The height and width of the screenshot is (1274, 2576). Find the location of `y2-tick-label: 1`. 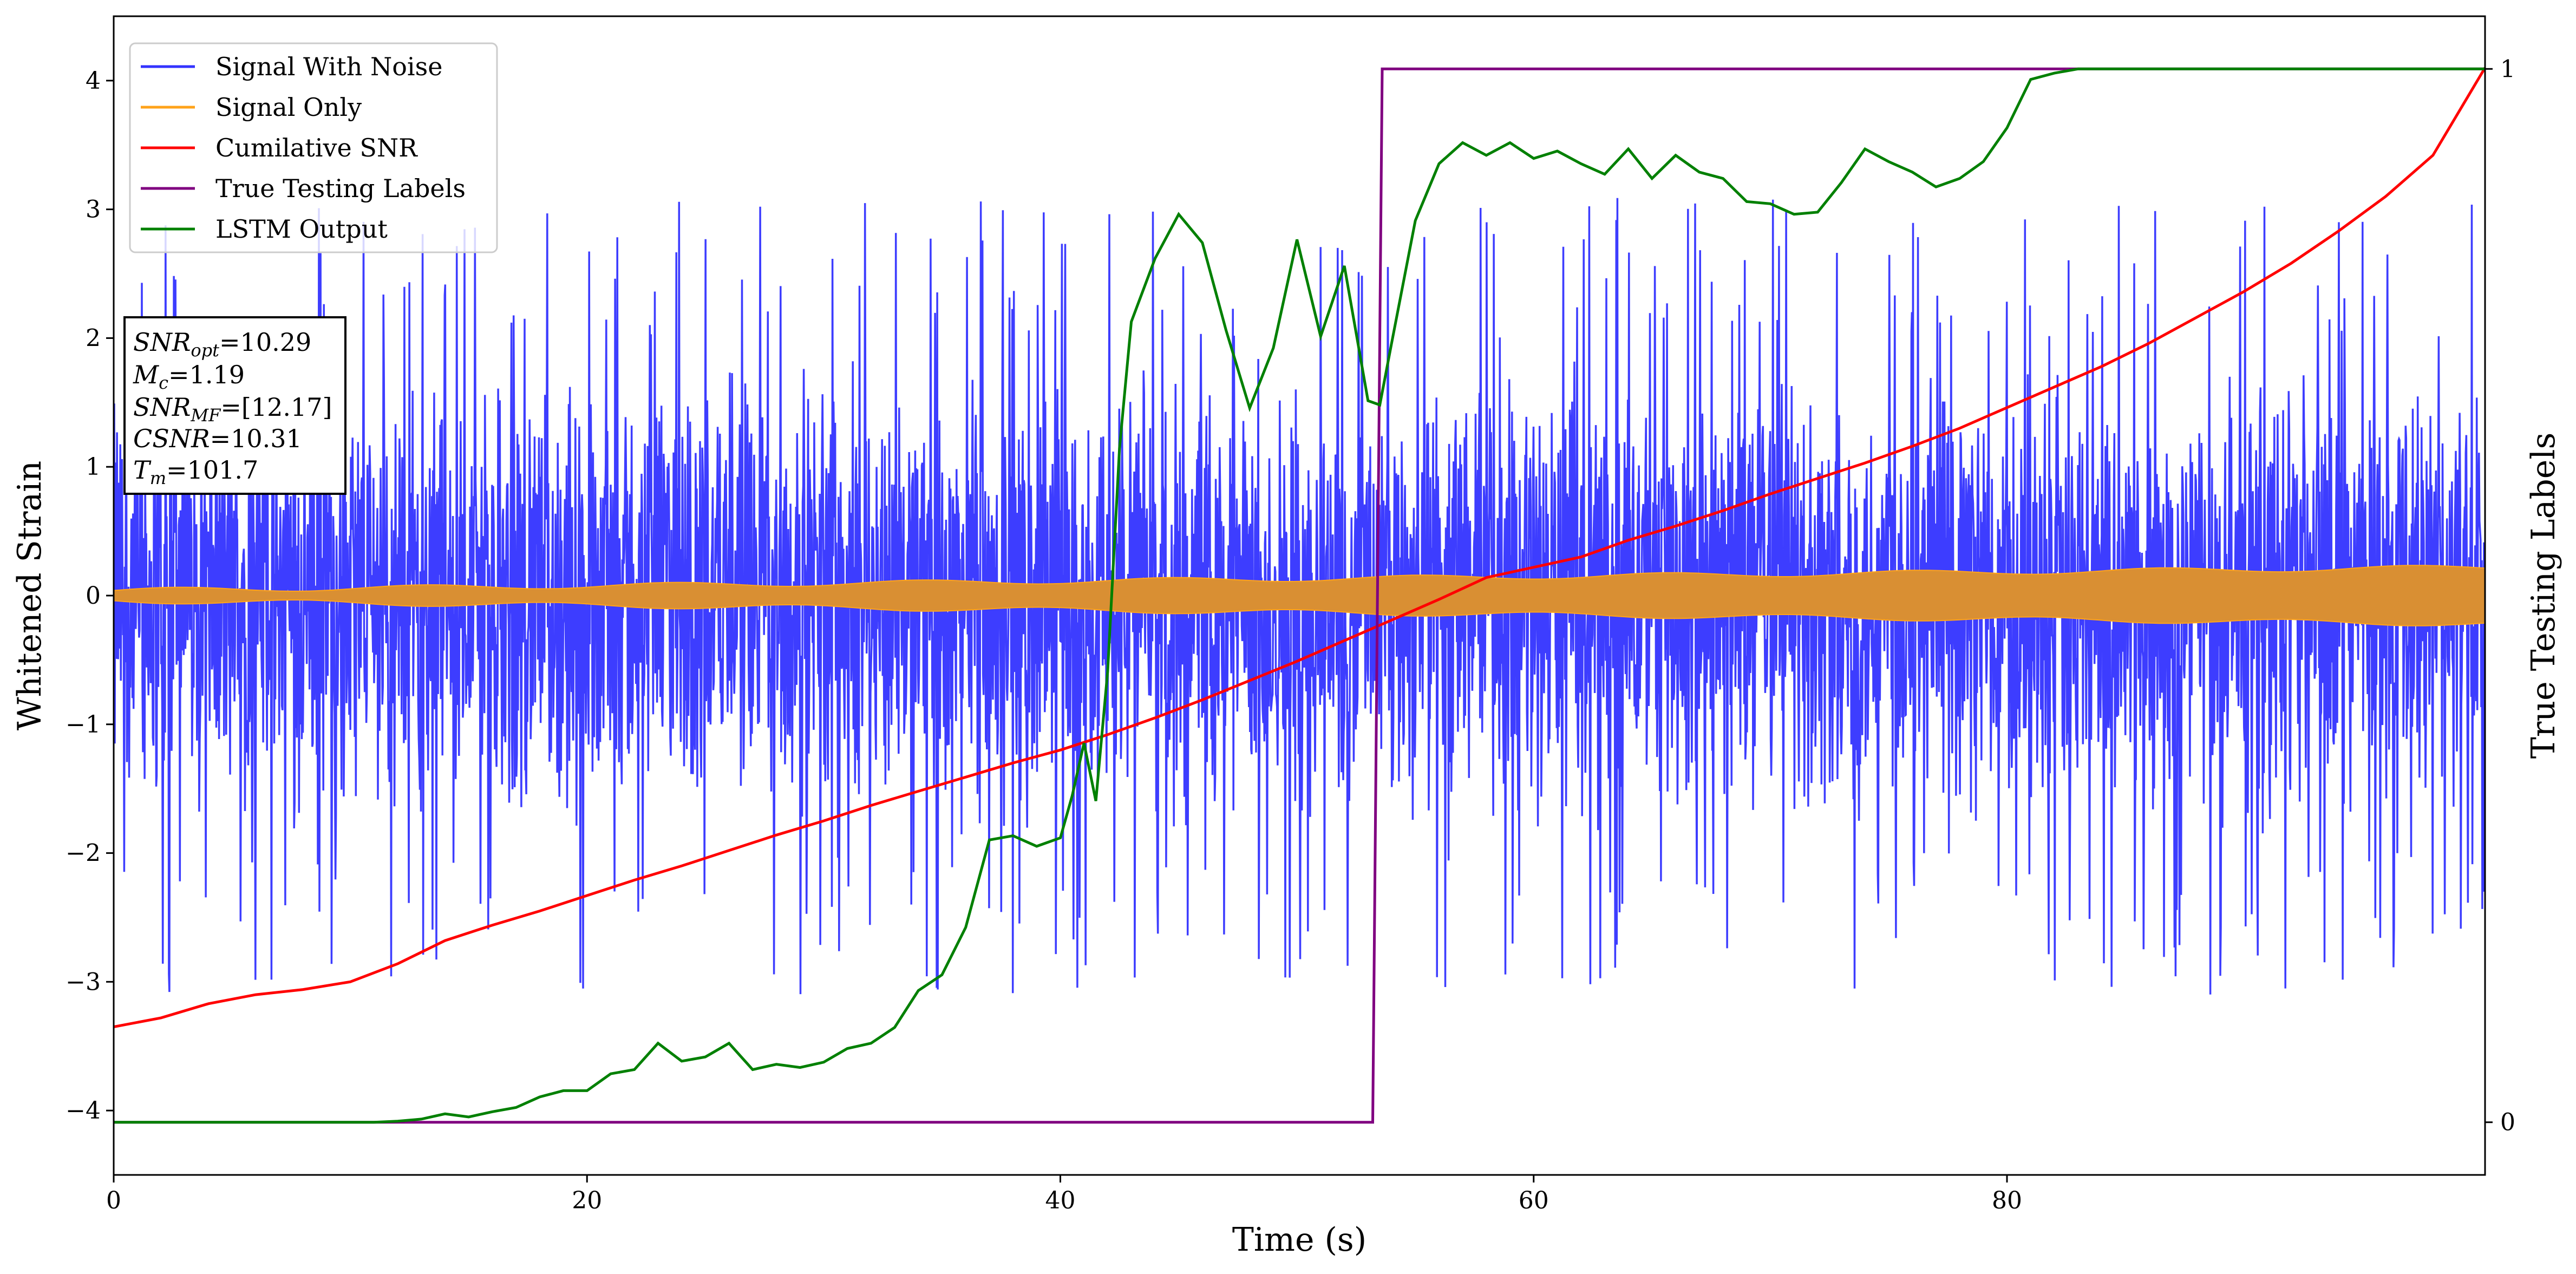

y2-tick-label: 1 is located at coordinates (2507, 69).